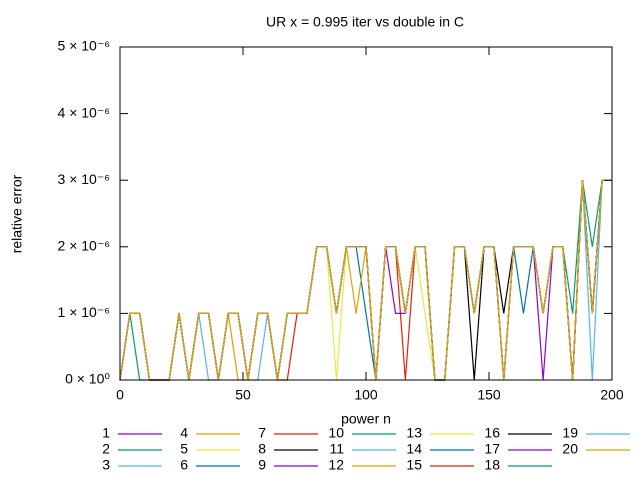 Image resolution: width=640 pixels, height=480 pixels. Describe the element at coordinates (120, 395) in the screenshot. I see `x-tick-label: 0` at that location.